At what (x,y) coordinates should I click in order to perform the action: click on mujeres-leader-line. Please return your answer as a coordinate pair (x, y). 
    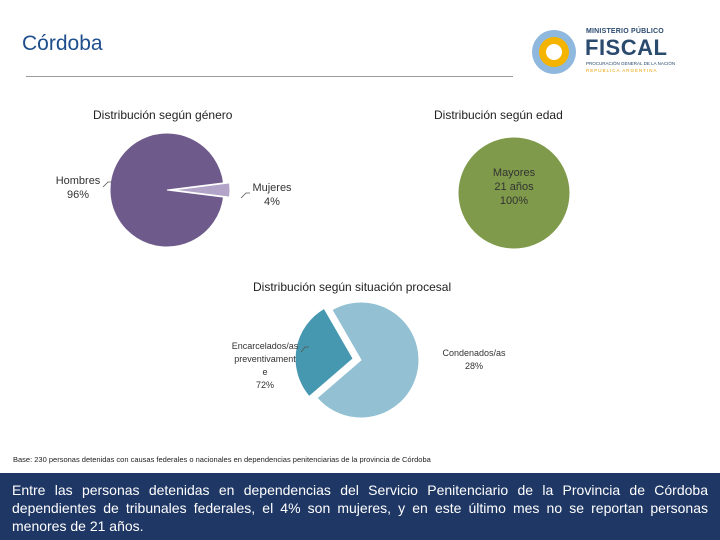
    Looking at the image, I should click on (245, 195).